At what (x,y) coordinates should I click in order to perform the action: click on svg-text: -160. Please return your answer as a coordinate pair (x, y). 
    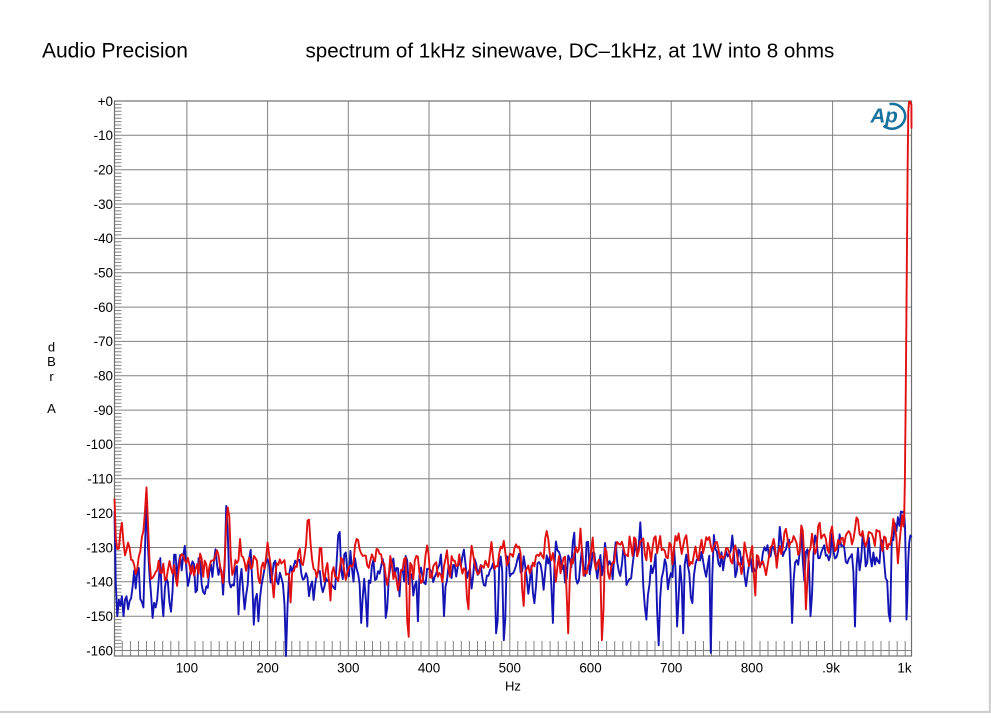
    Looking at the image, I should click on (99, 650).